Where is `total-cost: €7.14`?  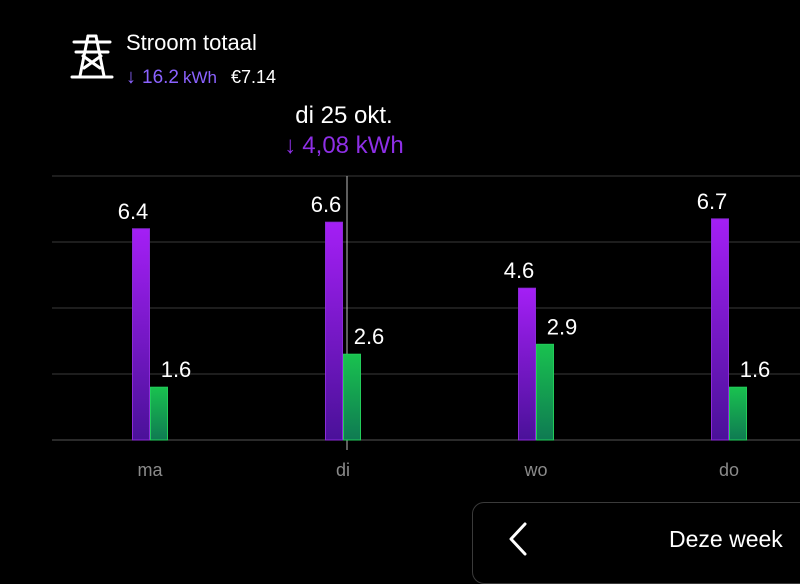
total-cost: €7.14 is located at coordinates (253, 77).